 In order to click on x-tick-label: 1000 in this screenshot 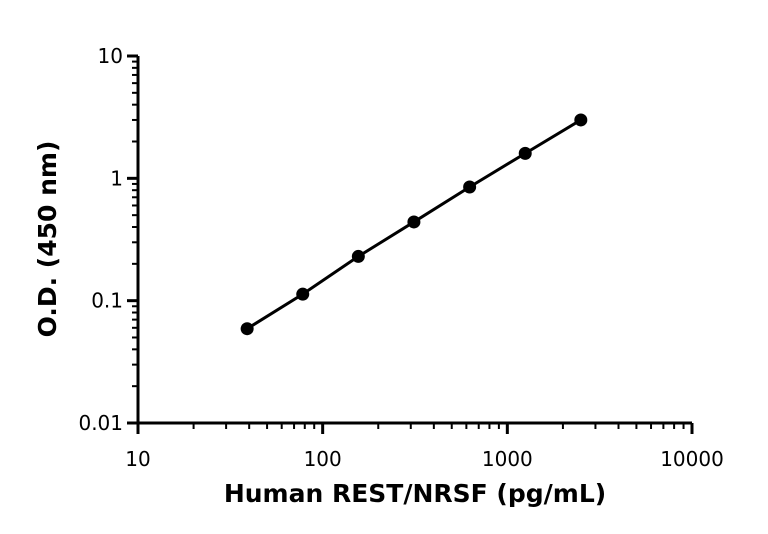, I will do `click(507, 459)`.